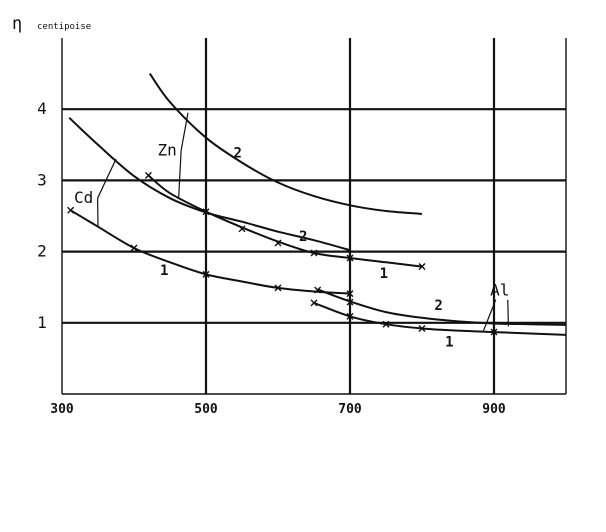 The width and height of the screenshot is (606, 532). I want to click on y-axis-label: η, so click(17, 24).